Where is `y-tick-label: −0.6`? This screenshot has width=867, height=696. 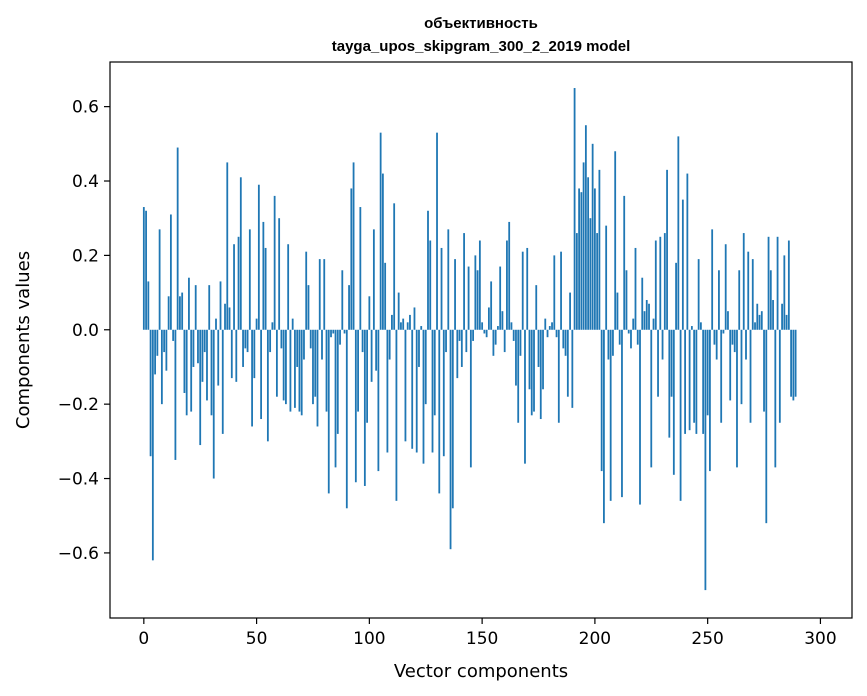
y-tick-label: −0.6 is located at coordinates (78, 554).